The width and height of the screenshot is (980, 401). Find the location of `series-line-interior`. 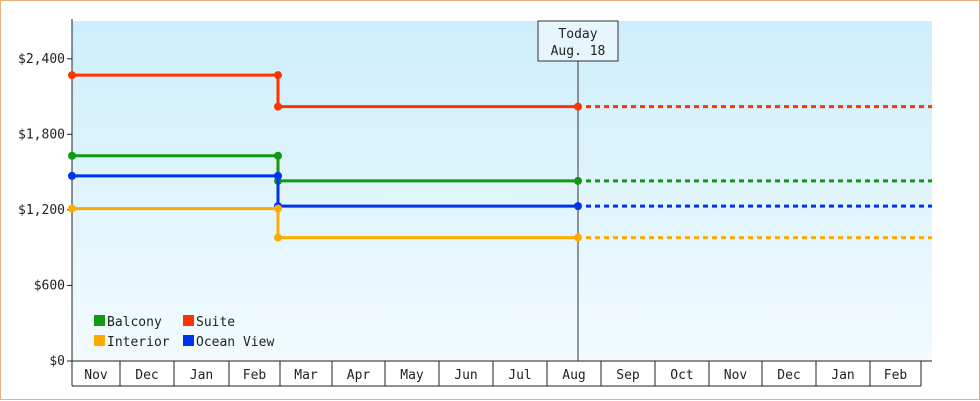

series-line-interior is located at coordinates (325, 223).